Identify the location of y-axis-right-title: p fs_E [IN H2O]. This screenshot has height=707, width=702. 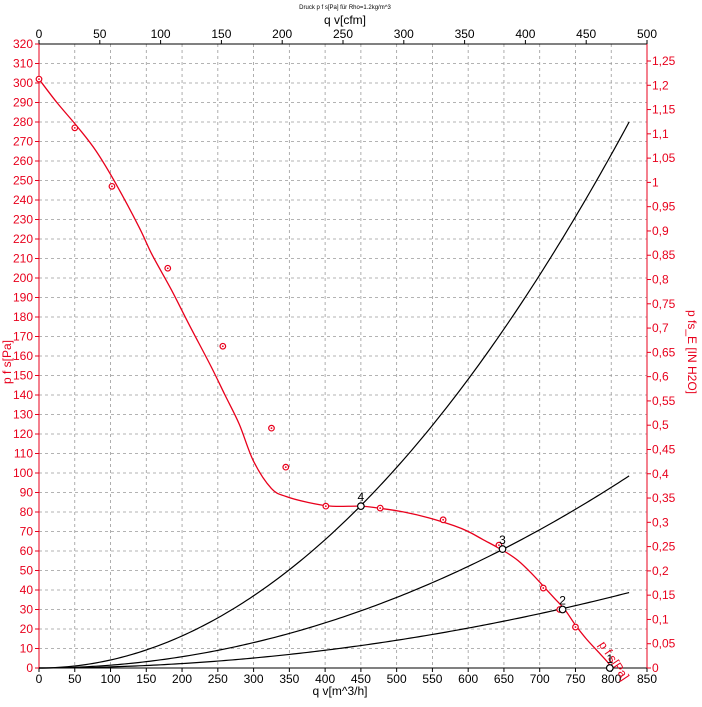
(692, 352).